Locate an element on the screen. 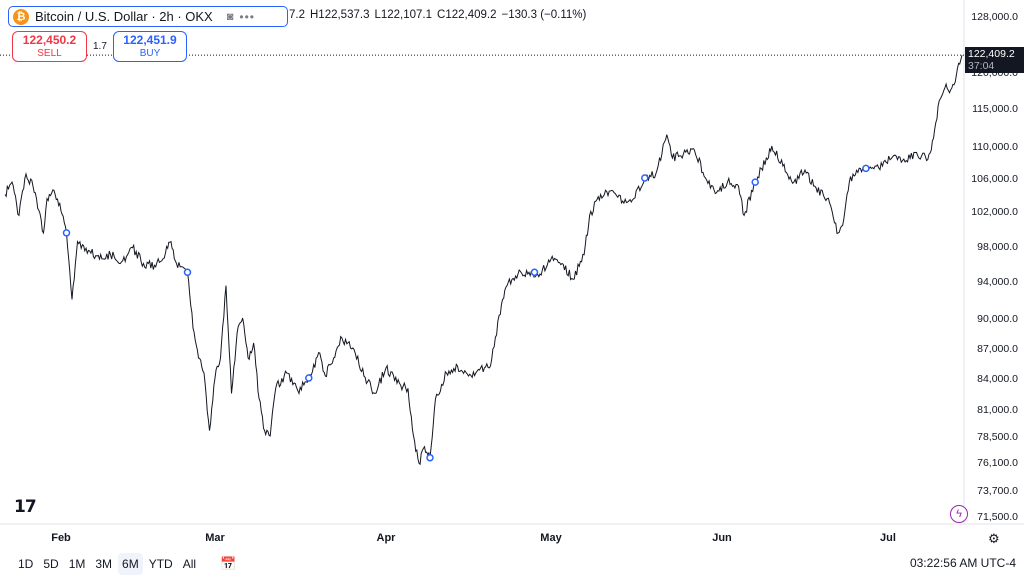  time-tick-label: Jul is located at coordinates (888, 538).